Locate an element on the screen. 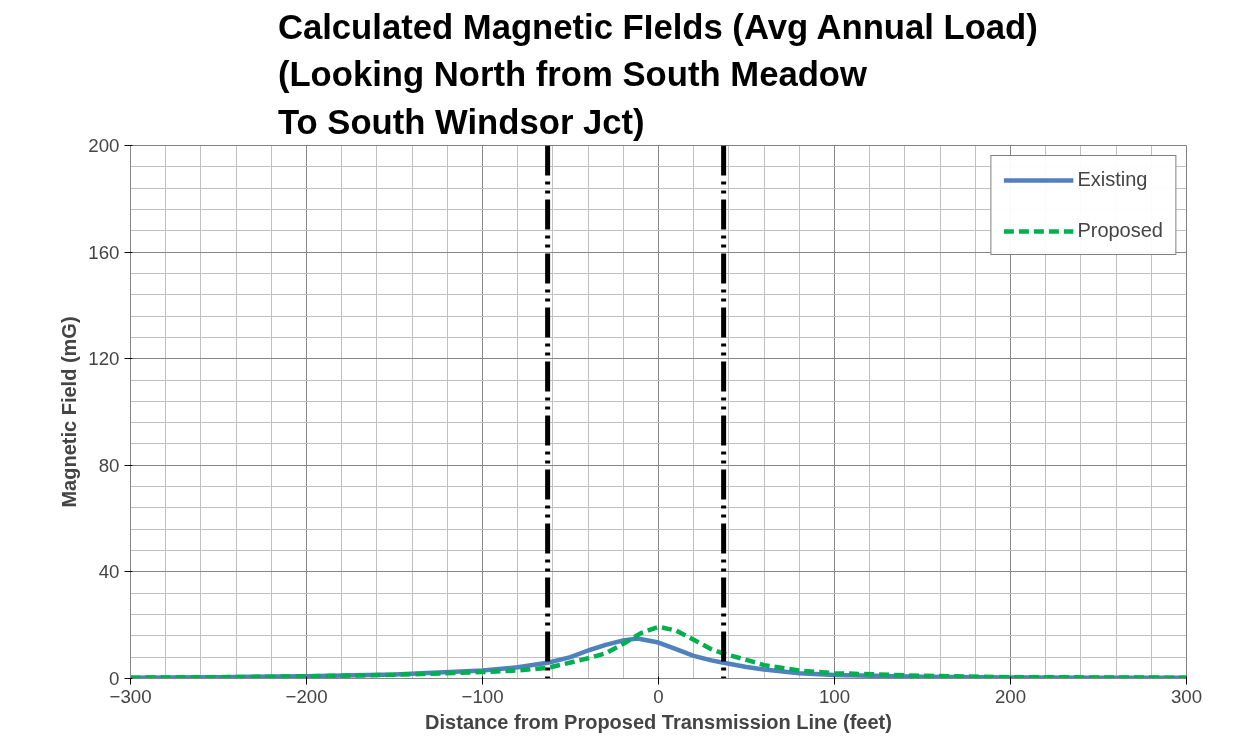 The width and height of the screenshot is (1256, 750). y-tick-label: 80 is located at coordinates (109, 465).